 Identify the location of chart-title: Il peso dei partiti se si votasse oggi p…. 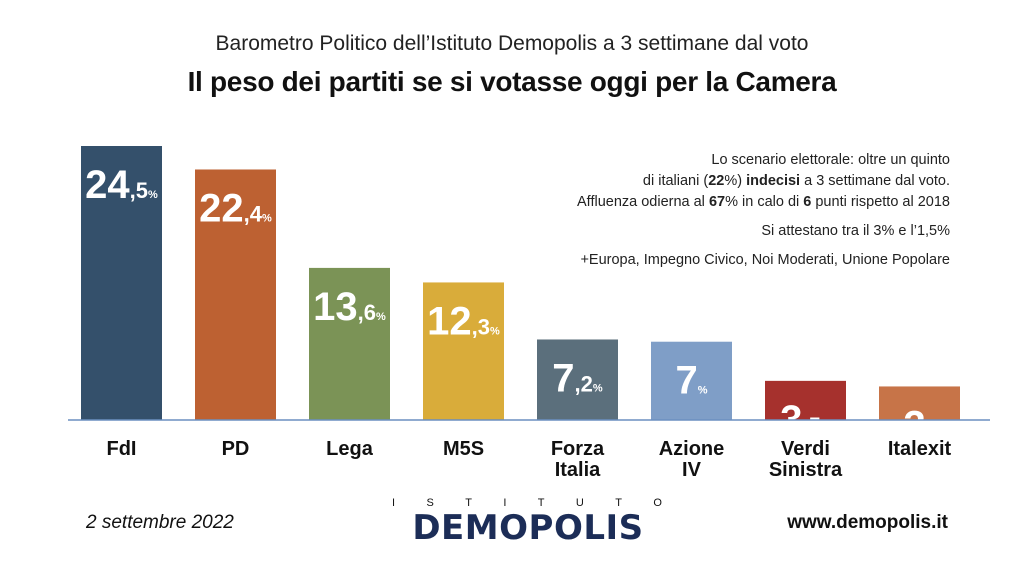
(512, 81).